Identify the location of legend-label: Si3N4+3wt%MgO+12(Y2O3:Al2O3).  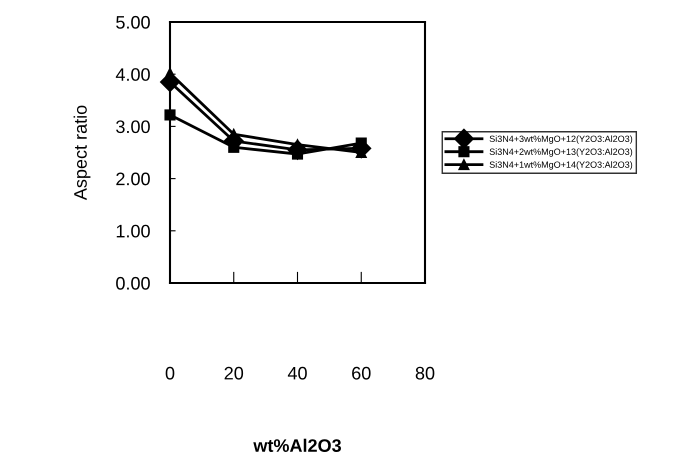
(561, 139).